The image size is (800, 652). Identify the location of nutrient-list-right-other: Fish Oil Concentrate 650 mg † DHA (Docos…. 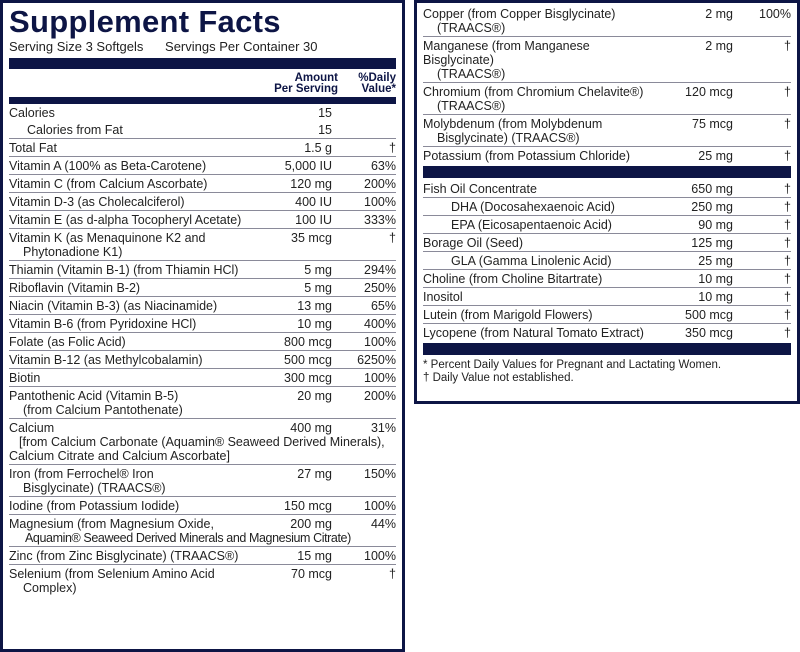
(607, 260).